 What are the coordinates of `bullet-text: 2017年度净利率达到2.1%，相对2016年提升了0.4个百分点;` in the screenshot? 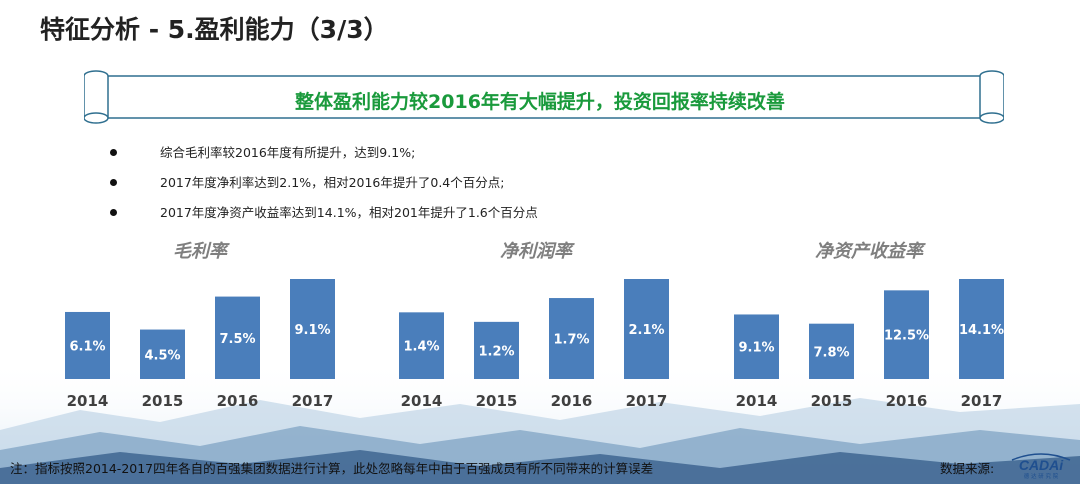 It's located at (332, 182).